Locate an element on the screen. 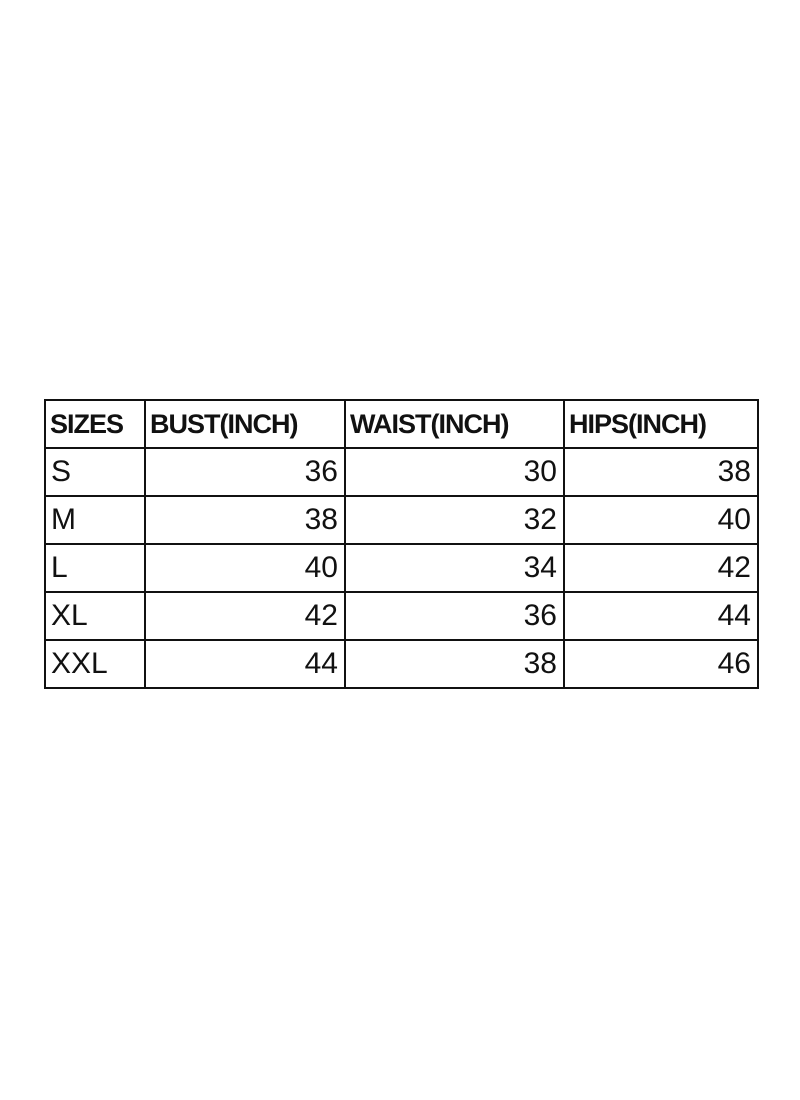 The width and height of the screenshot is (800, 1100). table-row: M 38 32 40 is located at coordinates (401, 520).